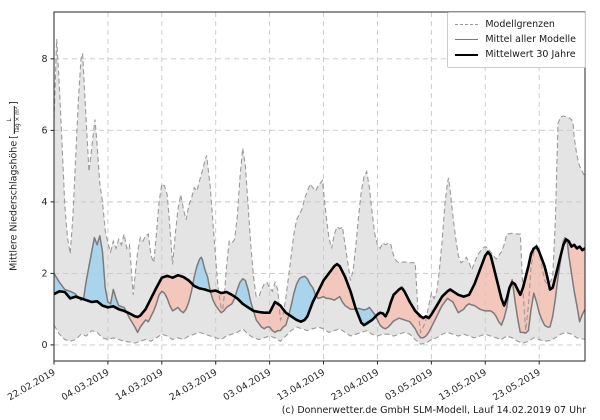 Image resolution: width=600 pixels, height=420 pixels. Describe the element at coordinates (86, 385) in the screenshot. I see `x-tick-label: 04.03.2019` at that location.